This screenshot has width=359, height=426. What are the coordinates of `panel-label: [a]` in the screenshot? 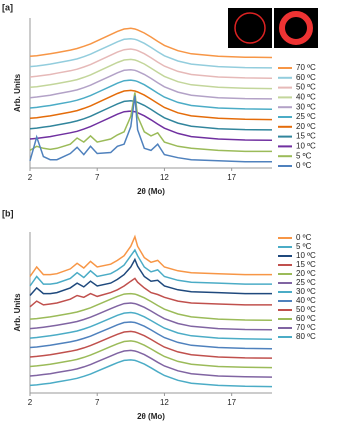 It's located at (7, 7).